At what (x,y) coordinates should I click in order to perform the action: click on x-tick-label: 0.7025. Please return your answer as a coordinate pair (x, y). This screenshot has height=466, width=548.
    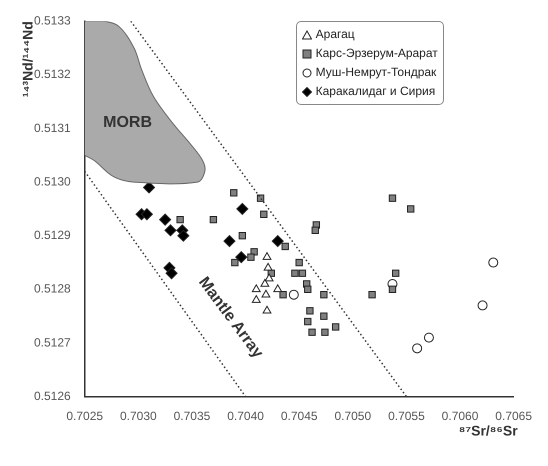
    Looking at the image, I should click on (85, 416).